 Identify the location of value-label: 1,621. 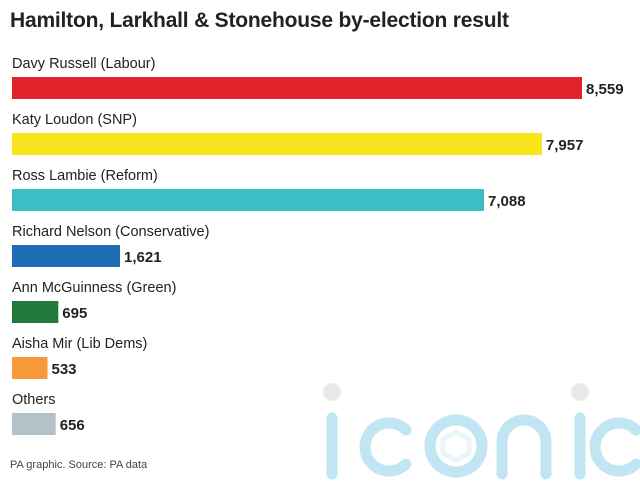
(143, 257).